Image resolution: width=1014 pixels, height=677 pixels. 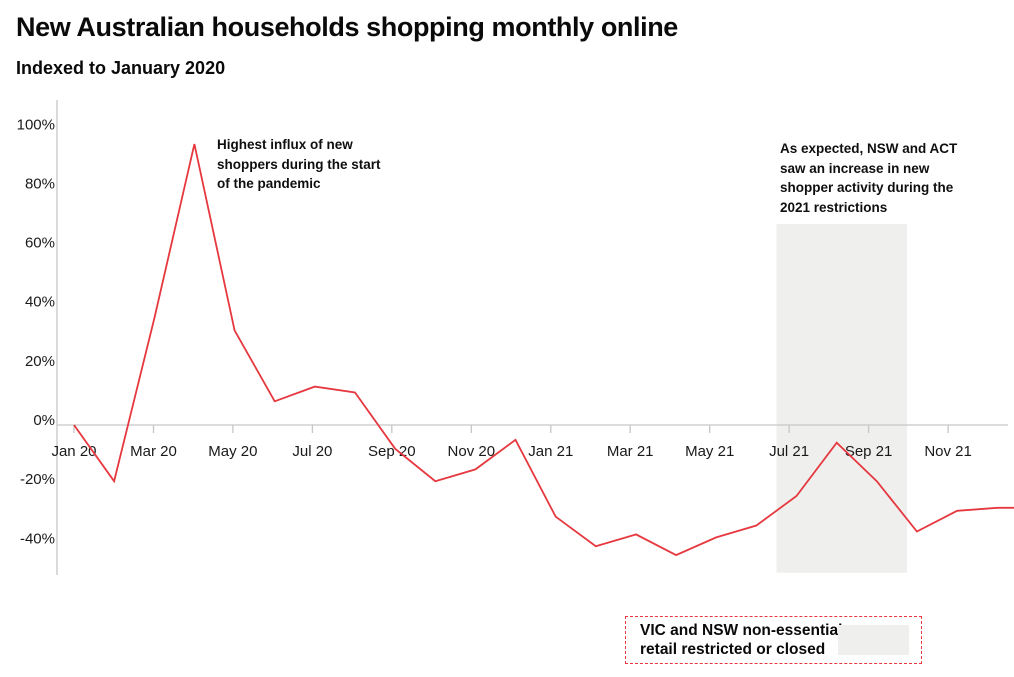 I want to click on y-tick-label: -40%, so click(x=37, y=538).